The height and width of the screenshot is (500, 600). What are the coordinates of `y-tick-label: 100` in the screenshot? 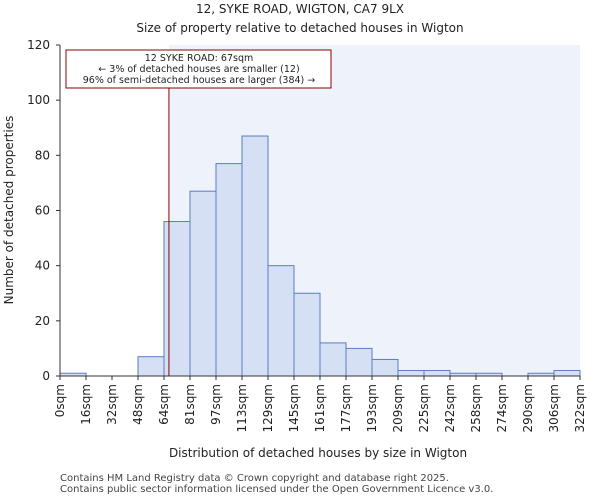 It's located at (38, 100).